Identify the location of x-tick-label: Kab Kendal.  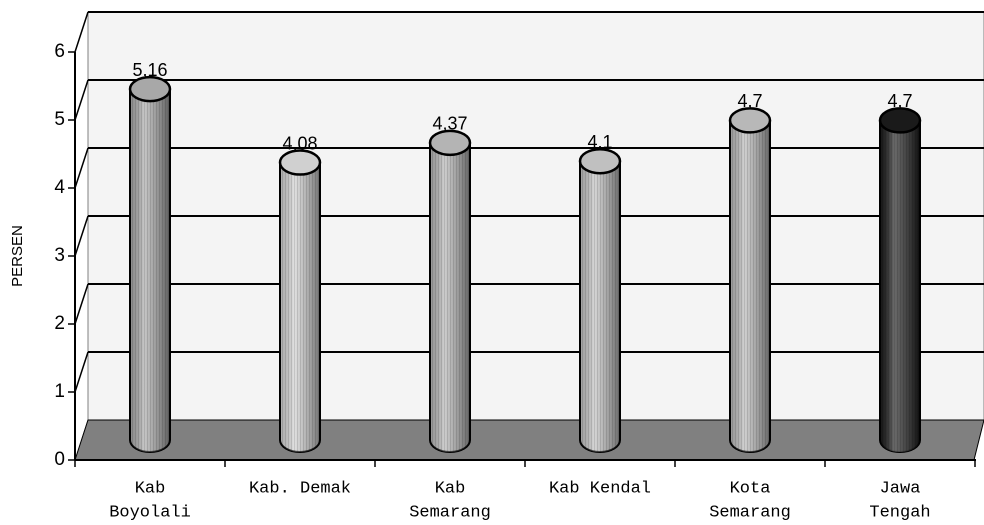
(600, 488).